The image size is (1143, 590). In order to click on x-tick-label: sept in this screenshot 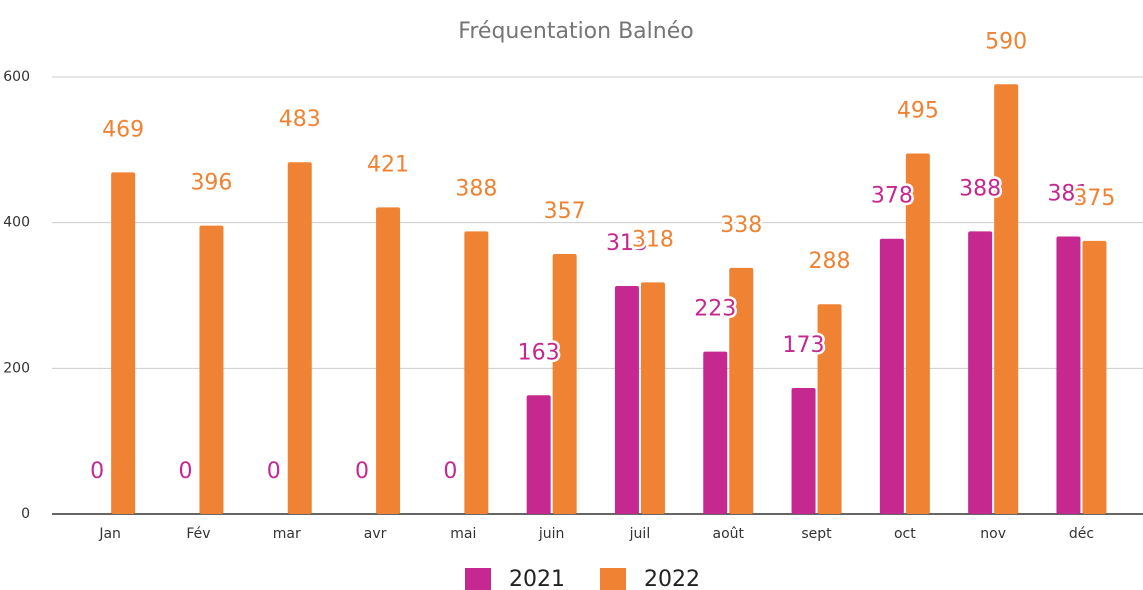, I will do `click(816, 534)`.